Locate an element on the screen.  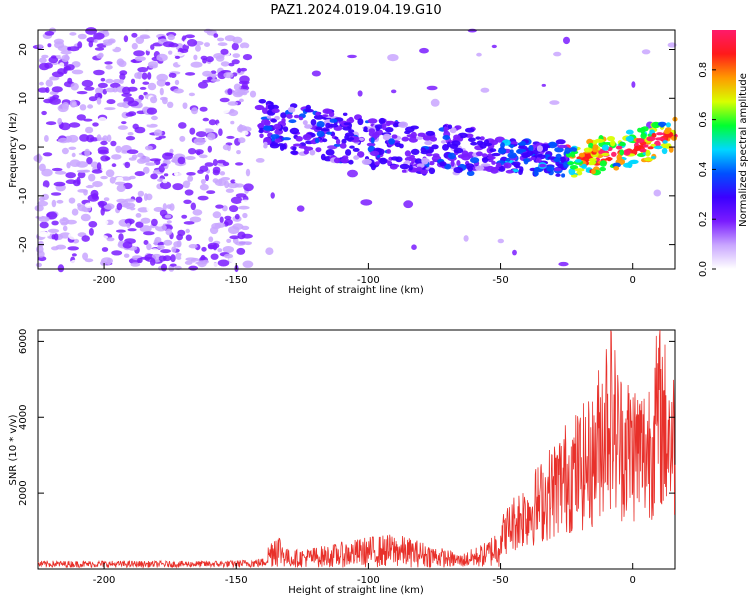
x-tick-label: -100 is located at coordinates (368, 280).